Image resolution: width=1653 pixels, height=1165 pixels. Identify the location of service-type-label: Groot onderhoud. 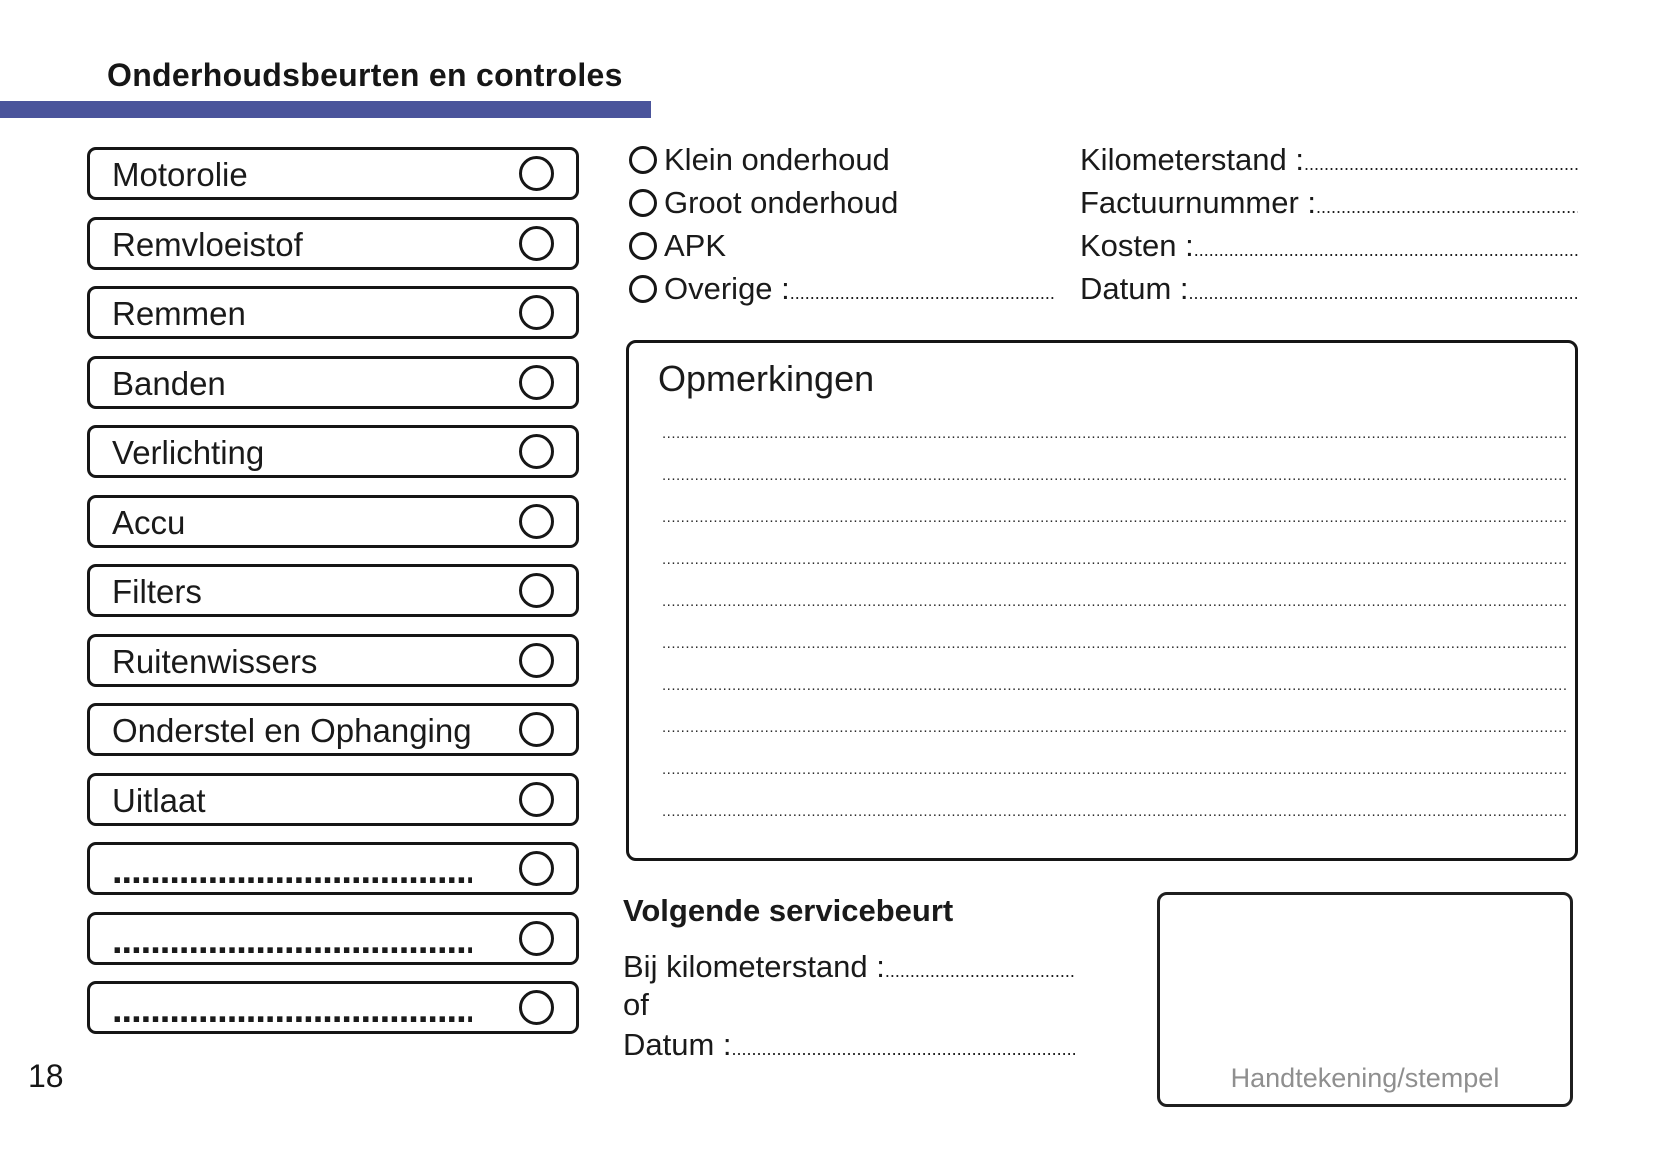
(781, 202).